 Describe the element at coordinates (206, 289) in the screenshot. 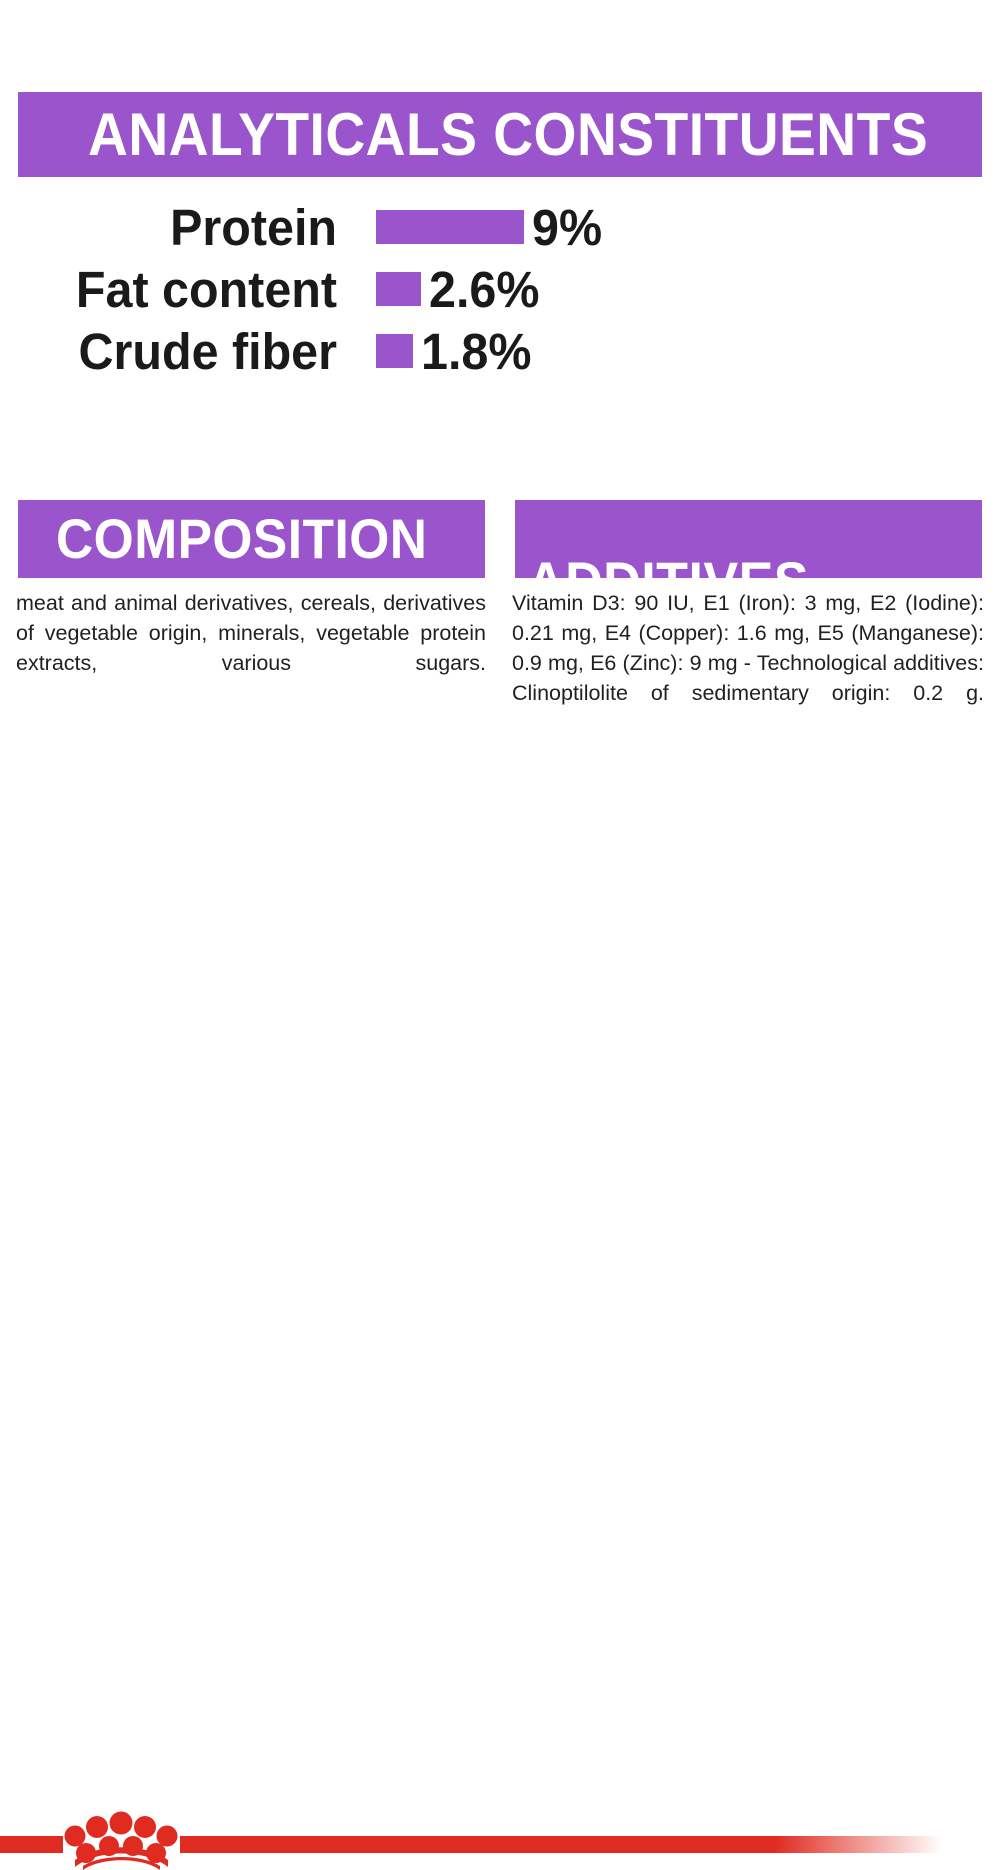

I see `analytics-row-label: Fat content` at that location.